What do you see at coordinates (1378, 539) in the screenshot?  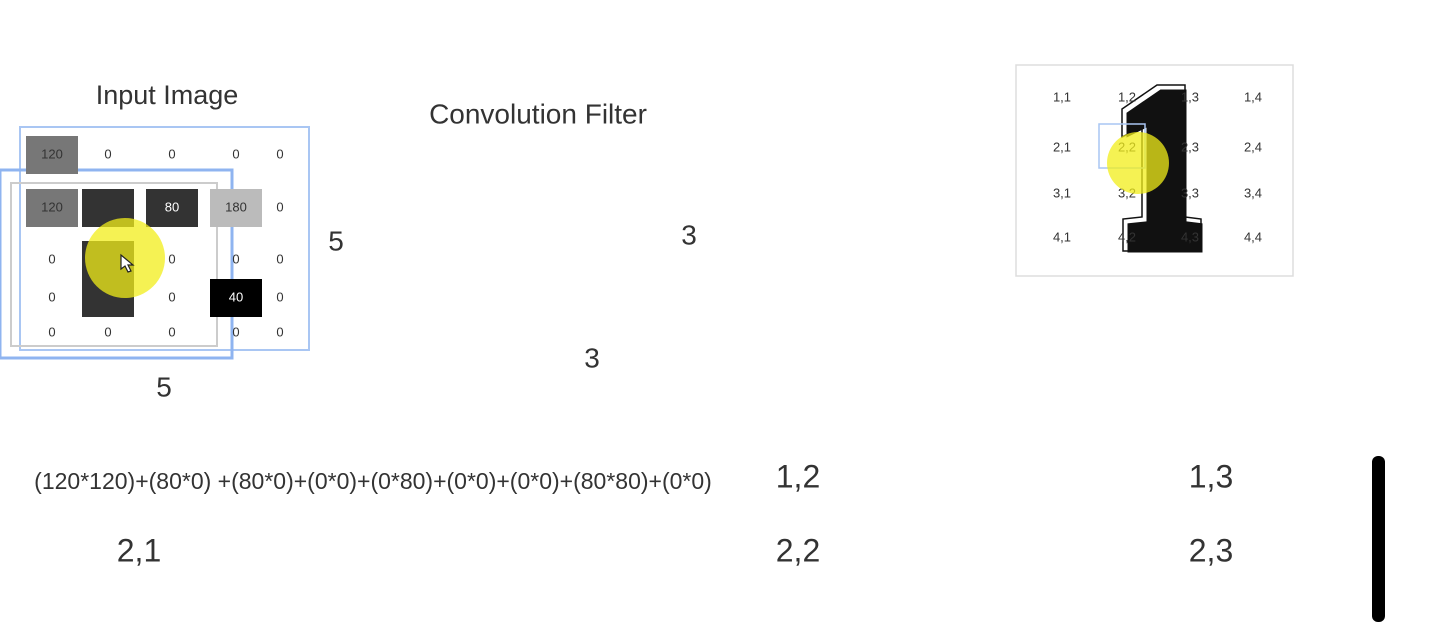 I see `divider-bar` at bounding box center [1378, 539].